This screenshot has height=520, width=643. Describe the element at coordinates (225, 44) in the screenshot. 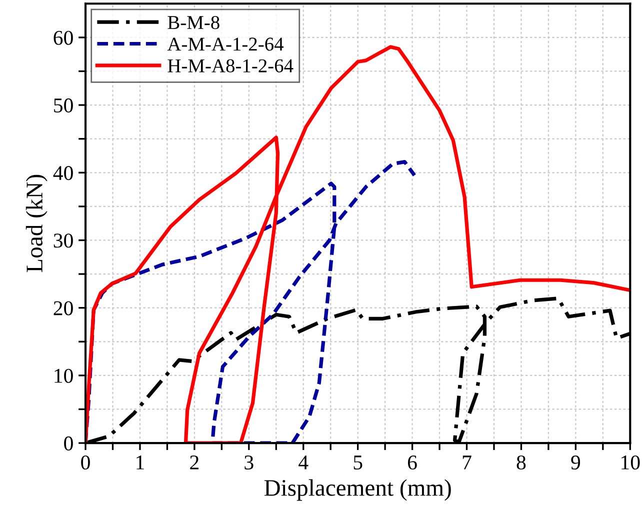

I see `legend-label: A-M-A-1-2-64` at that location.